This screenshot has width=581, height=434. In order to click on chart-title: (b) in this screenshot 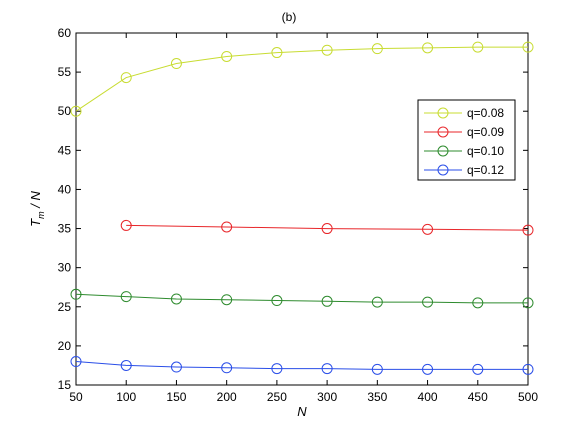, I will do `click(289, 17)`.